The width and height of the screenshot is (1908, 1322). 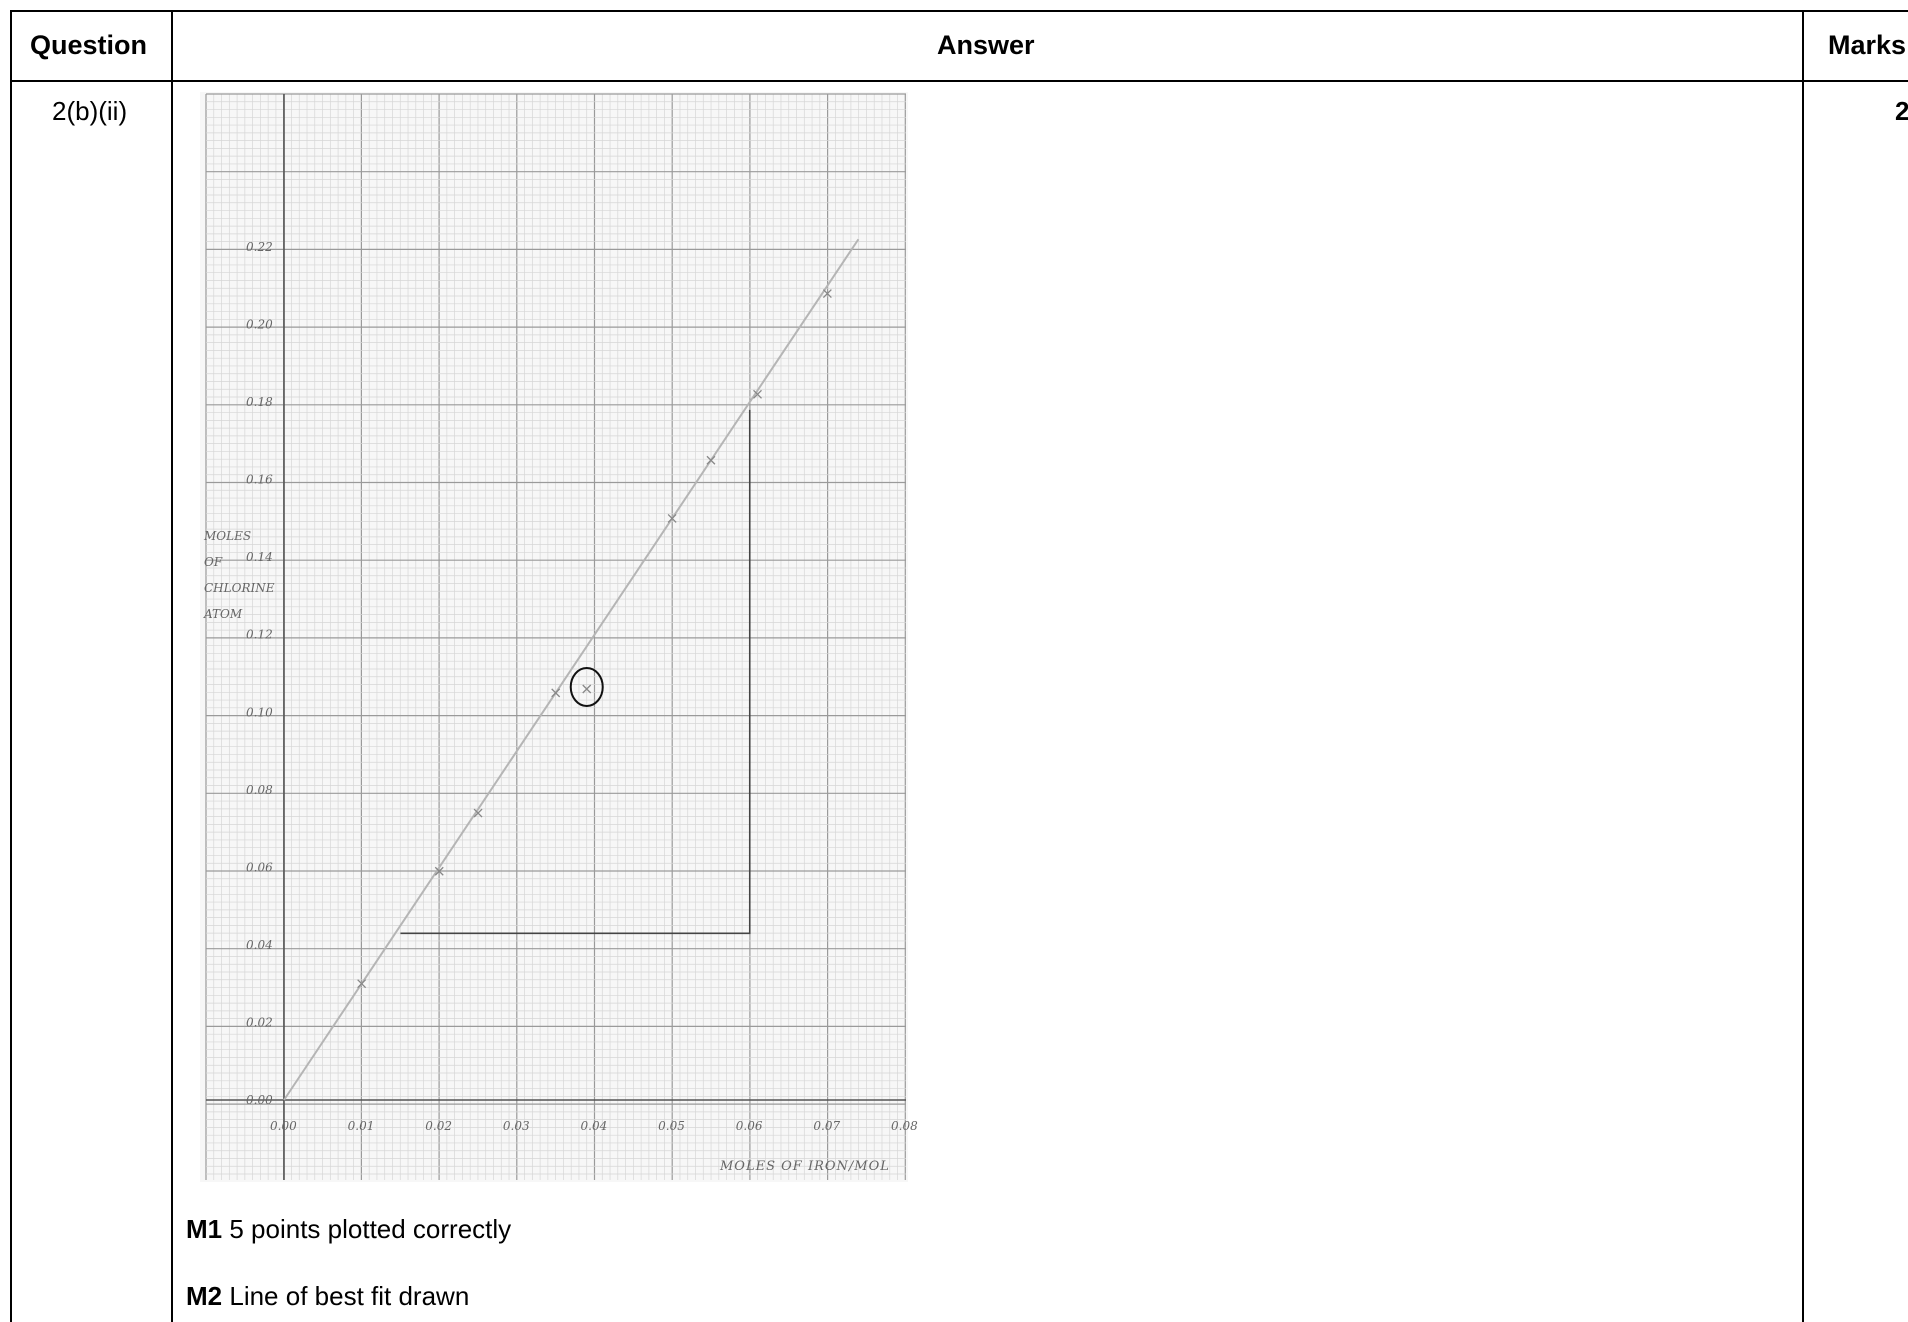 What do you see at coordinates (516, 1126) in the screenshot?
I see `x-tick-label: 0.03` at bounding box center [516, 1126].